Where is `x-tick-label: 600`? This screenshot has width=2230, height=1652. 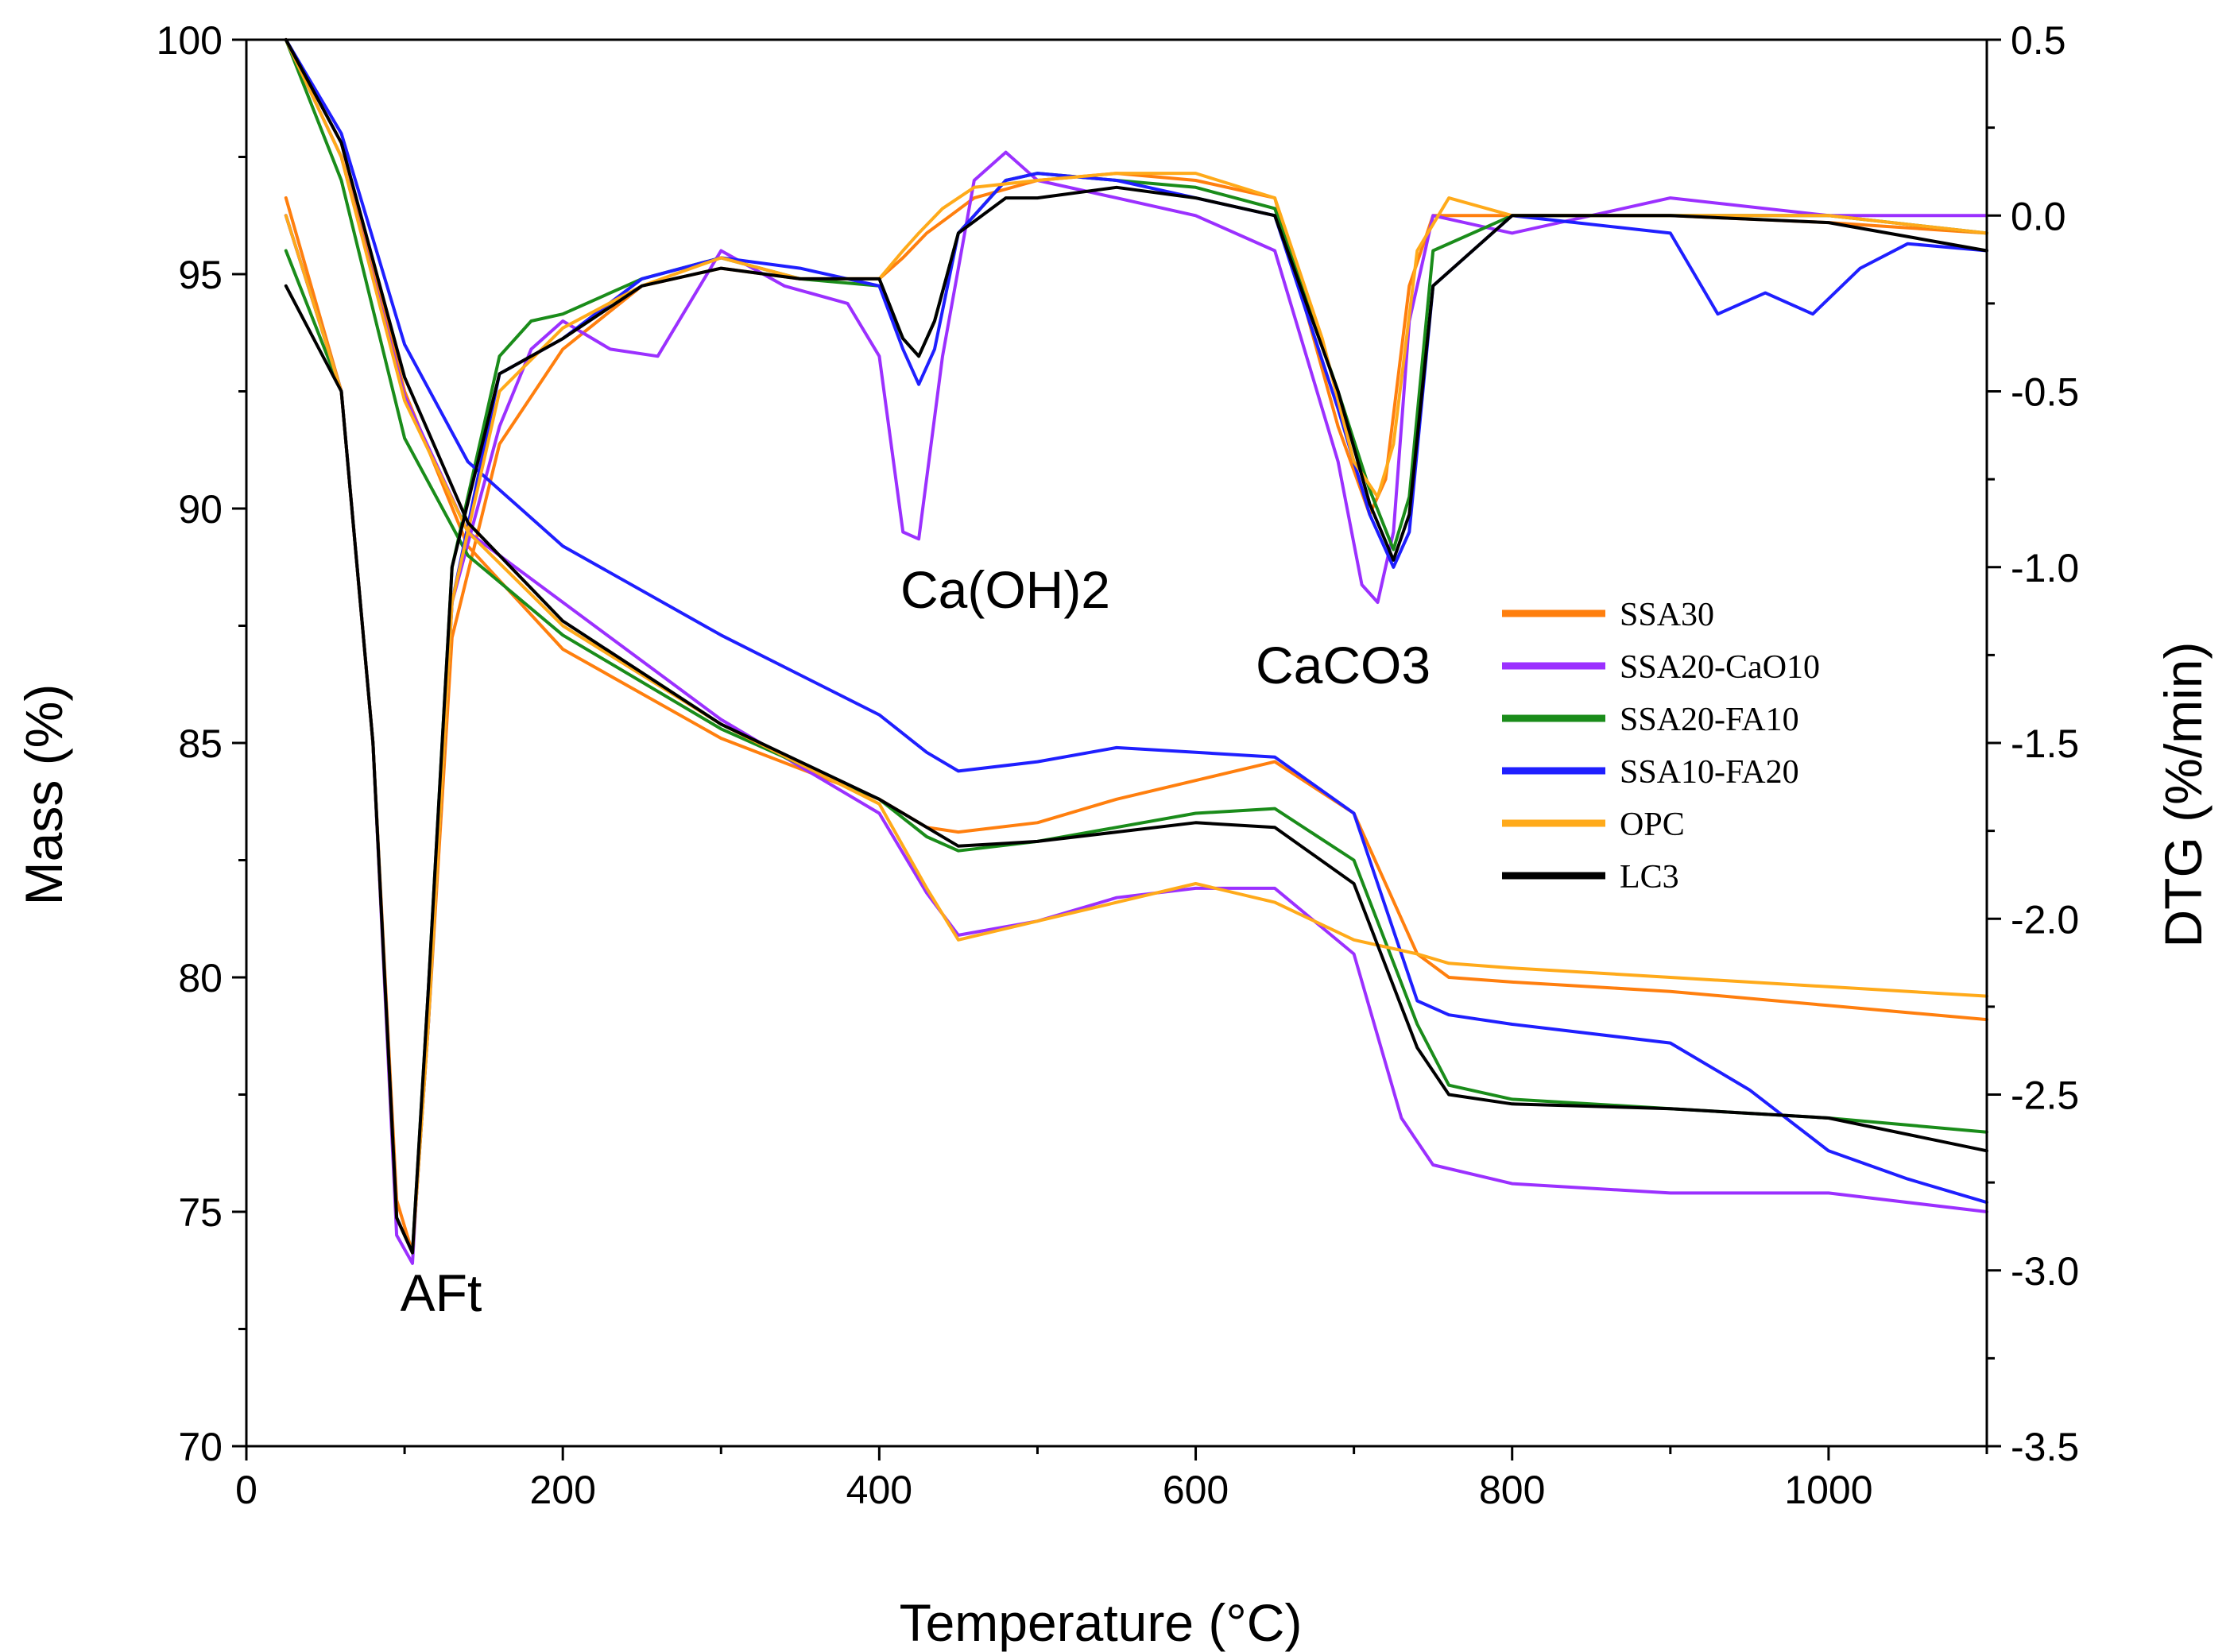
x-tick-label: 600 is located at coordinates (1196, 1490).